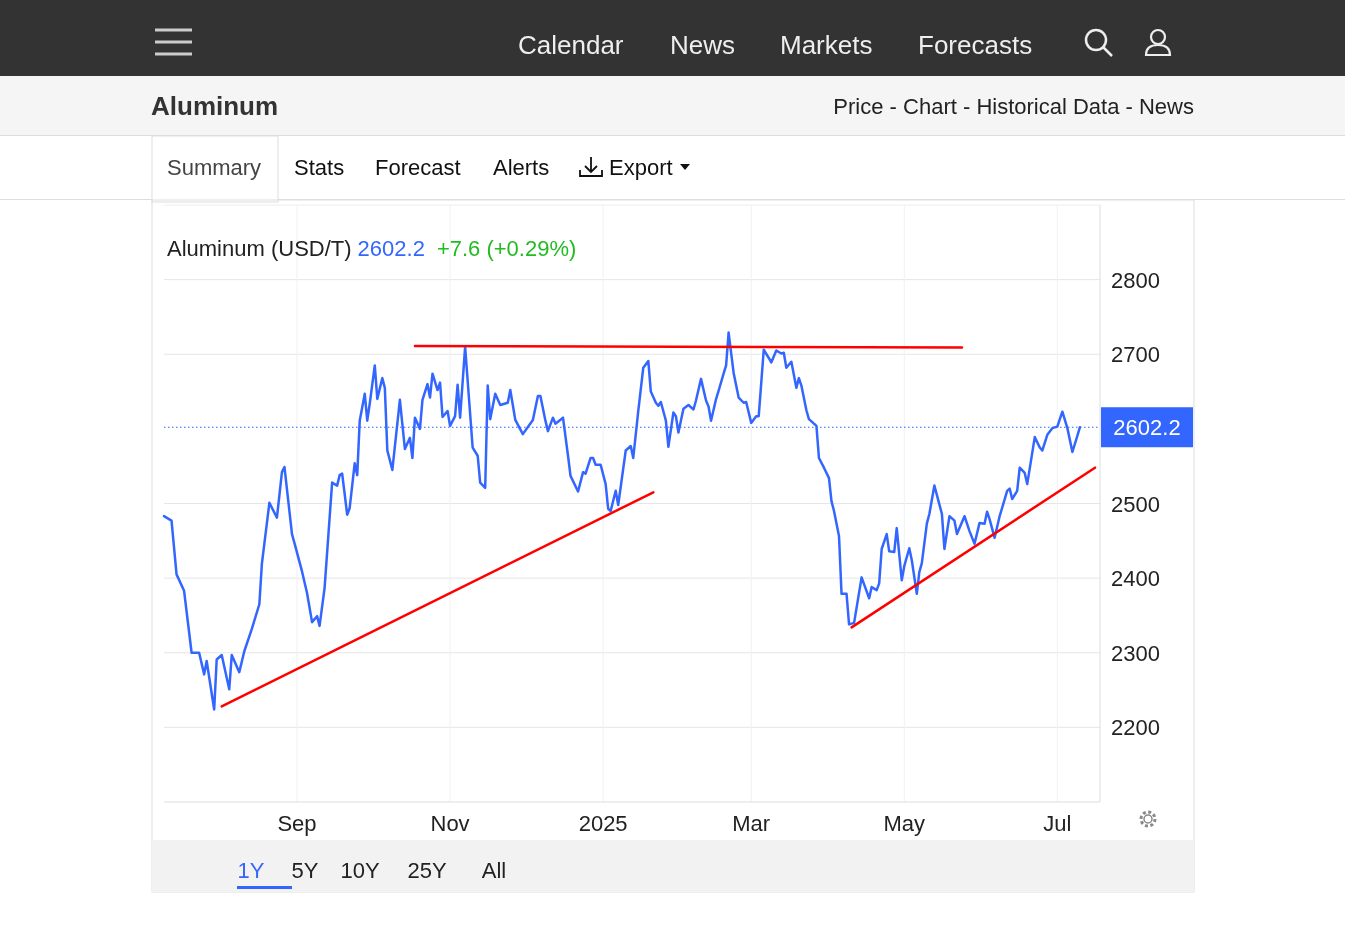 This screenshot has width=1345, height=925. Describe the element at coordinates (571, 45) in the screenshot. I see `text: Calendar` at that location.